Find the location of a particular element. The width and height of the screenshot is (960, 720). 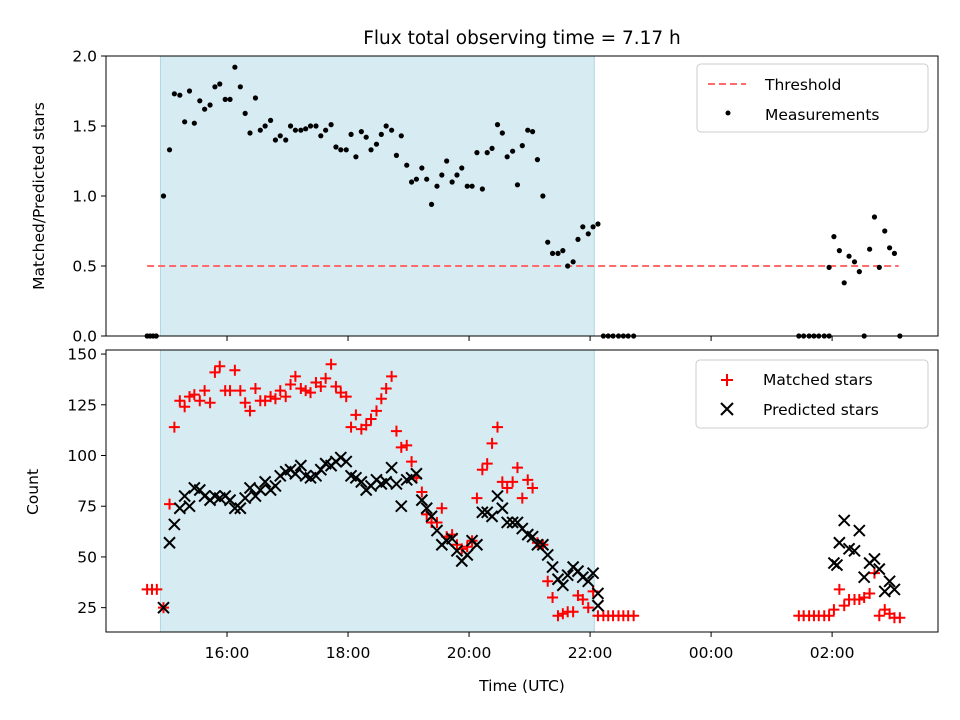

count-y-tick-label: 75 is located at coordinates (87, 507).